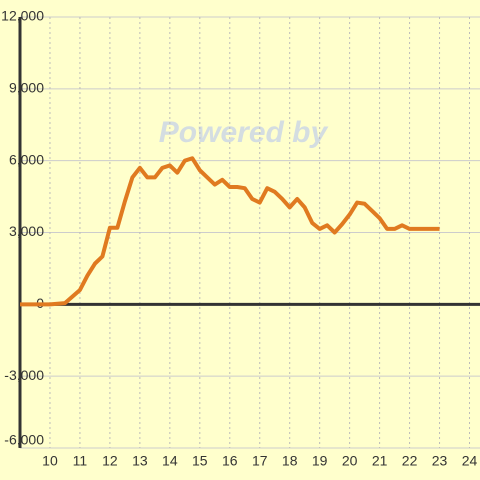  Describe the element at coordinates (290, 461) in the screenshot. I see `x-tick-label: 18` at that location.